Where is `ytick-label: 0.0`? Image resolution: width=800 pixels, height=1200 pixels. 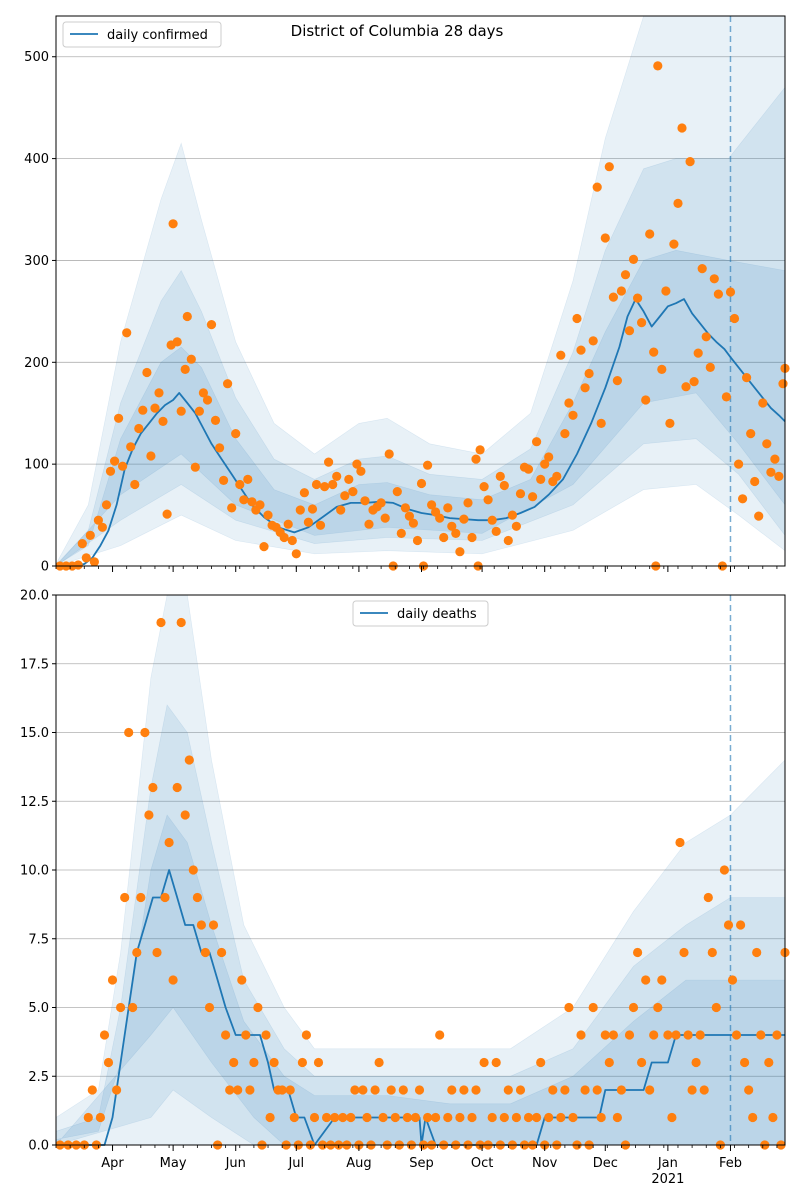 ytick-label: 0.0 is located at coordinates (38, 1146).